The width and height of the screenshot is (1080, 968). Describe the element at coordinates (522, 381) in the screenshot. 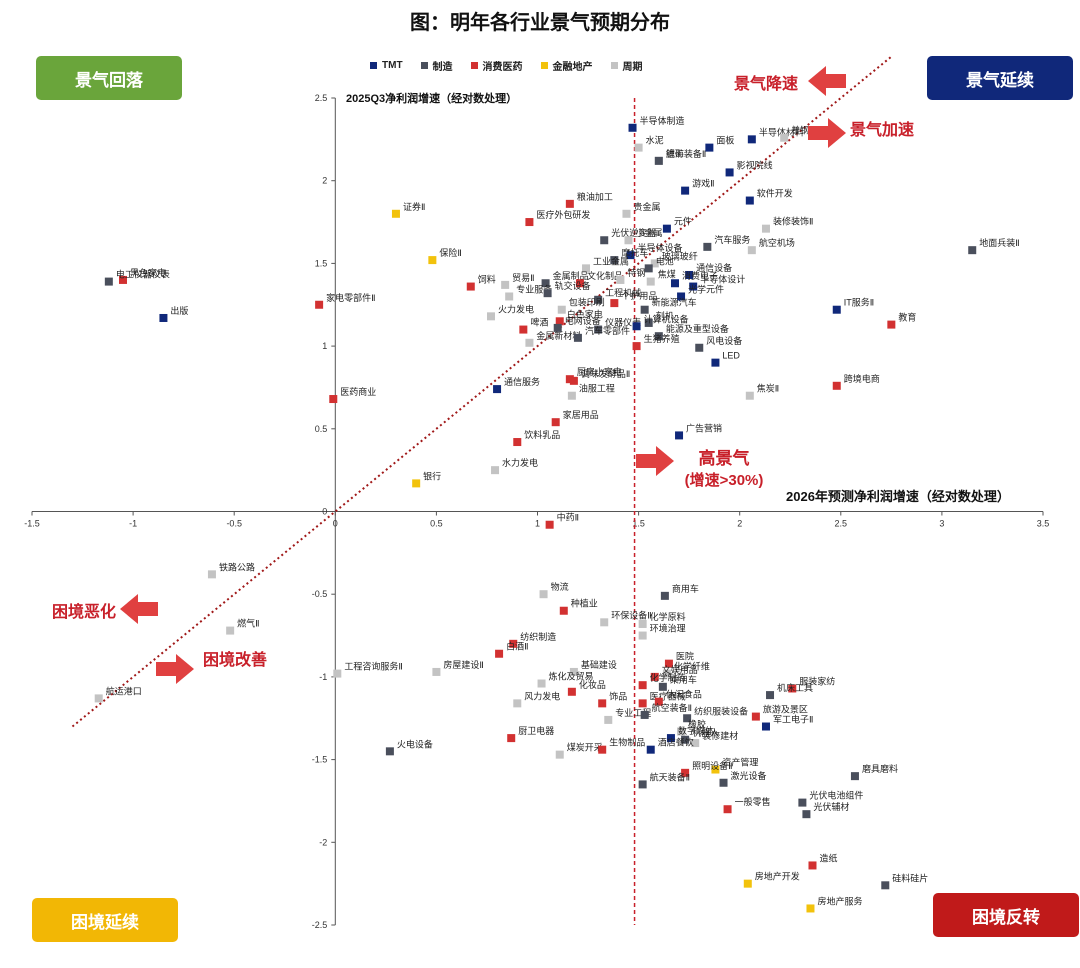

I see `data-label: 通信服务` at that location.